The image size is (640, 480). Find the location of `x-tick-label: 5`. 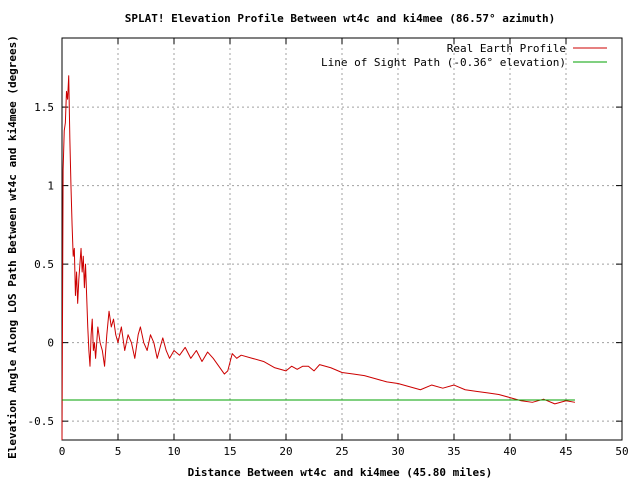

x-tick-label: 5 is located at coordinates (118, 451).